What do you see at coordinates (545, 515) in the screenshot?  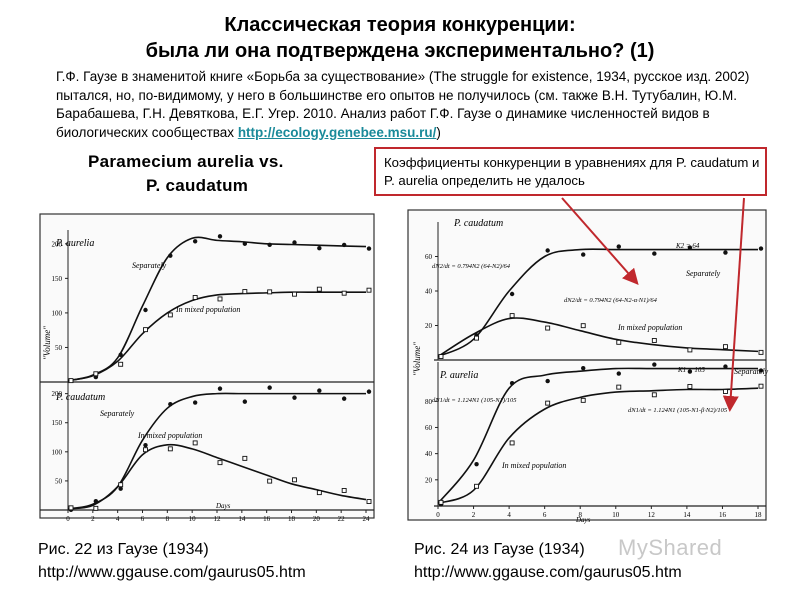 I see `x-tick-label: 6` at bounding box center [545, 515].